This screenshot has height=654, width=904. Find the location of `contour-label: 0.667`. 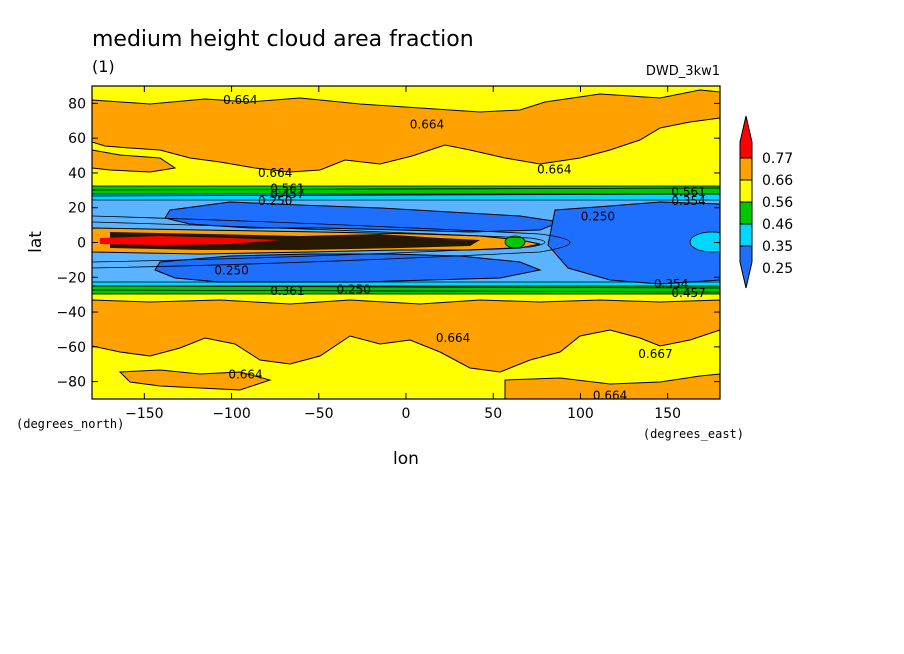

contour-label: 0.667 is located at coordinates (655, 354).